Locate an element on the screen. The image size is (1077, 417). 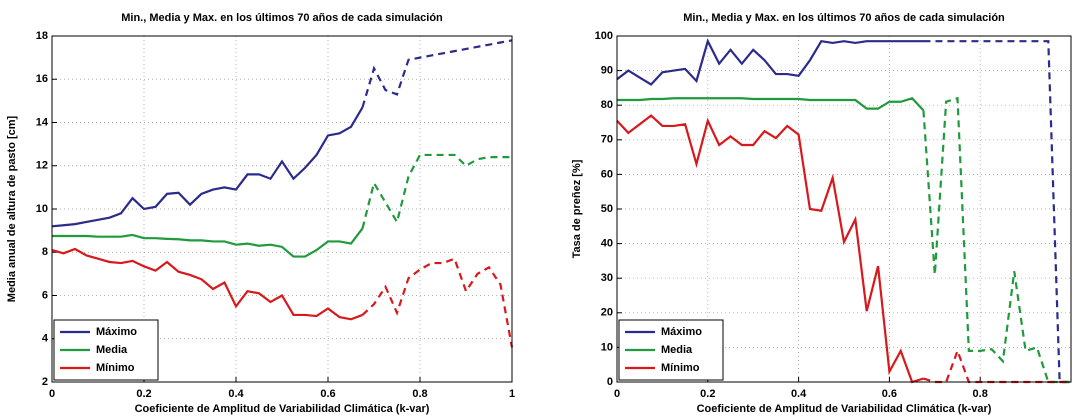
y-tick-label: 30 is located at coordinates (607, 278).